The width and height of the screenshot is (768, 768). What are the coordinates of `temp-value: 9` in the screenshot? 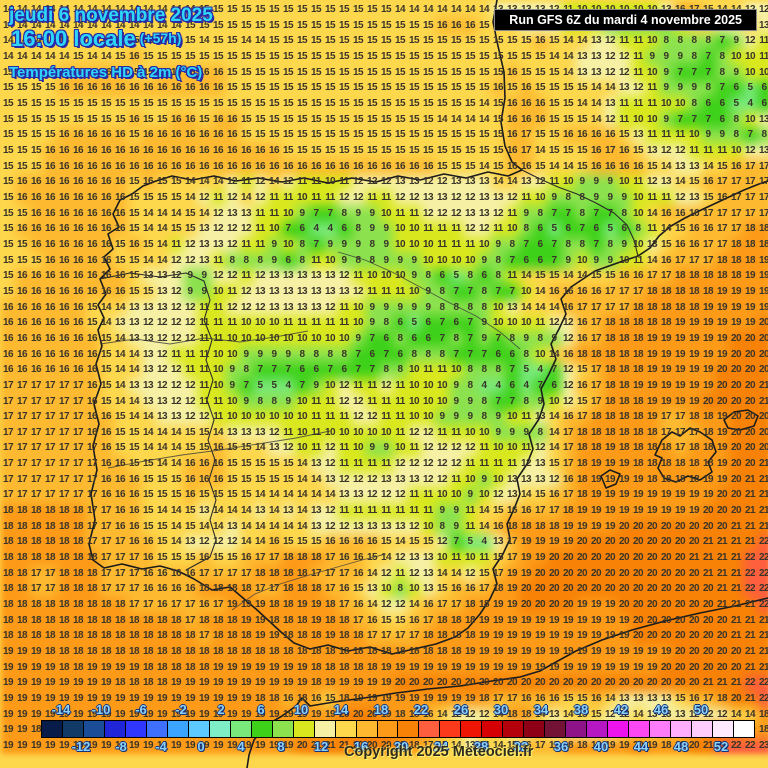 It's located at (582, 182).